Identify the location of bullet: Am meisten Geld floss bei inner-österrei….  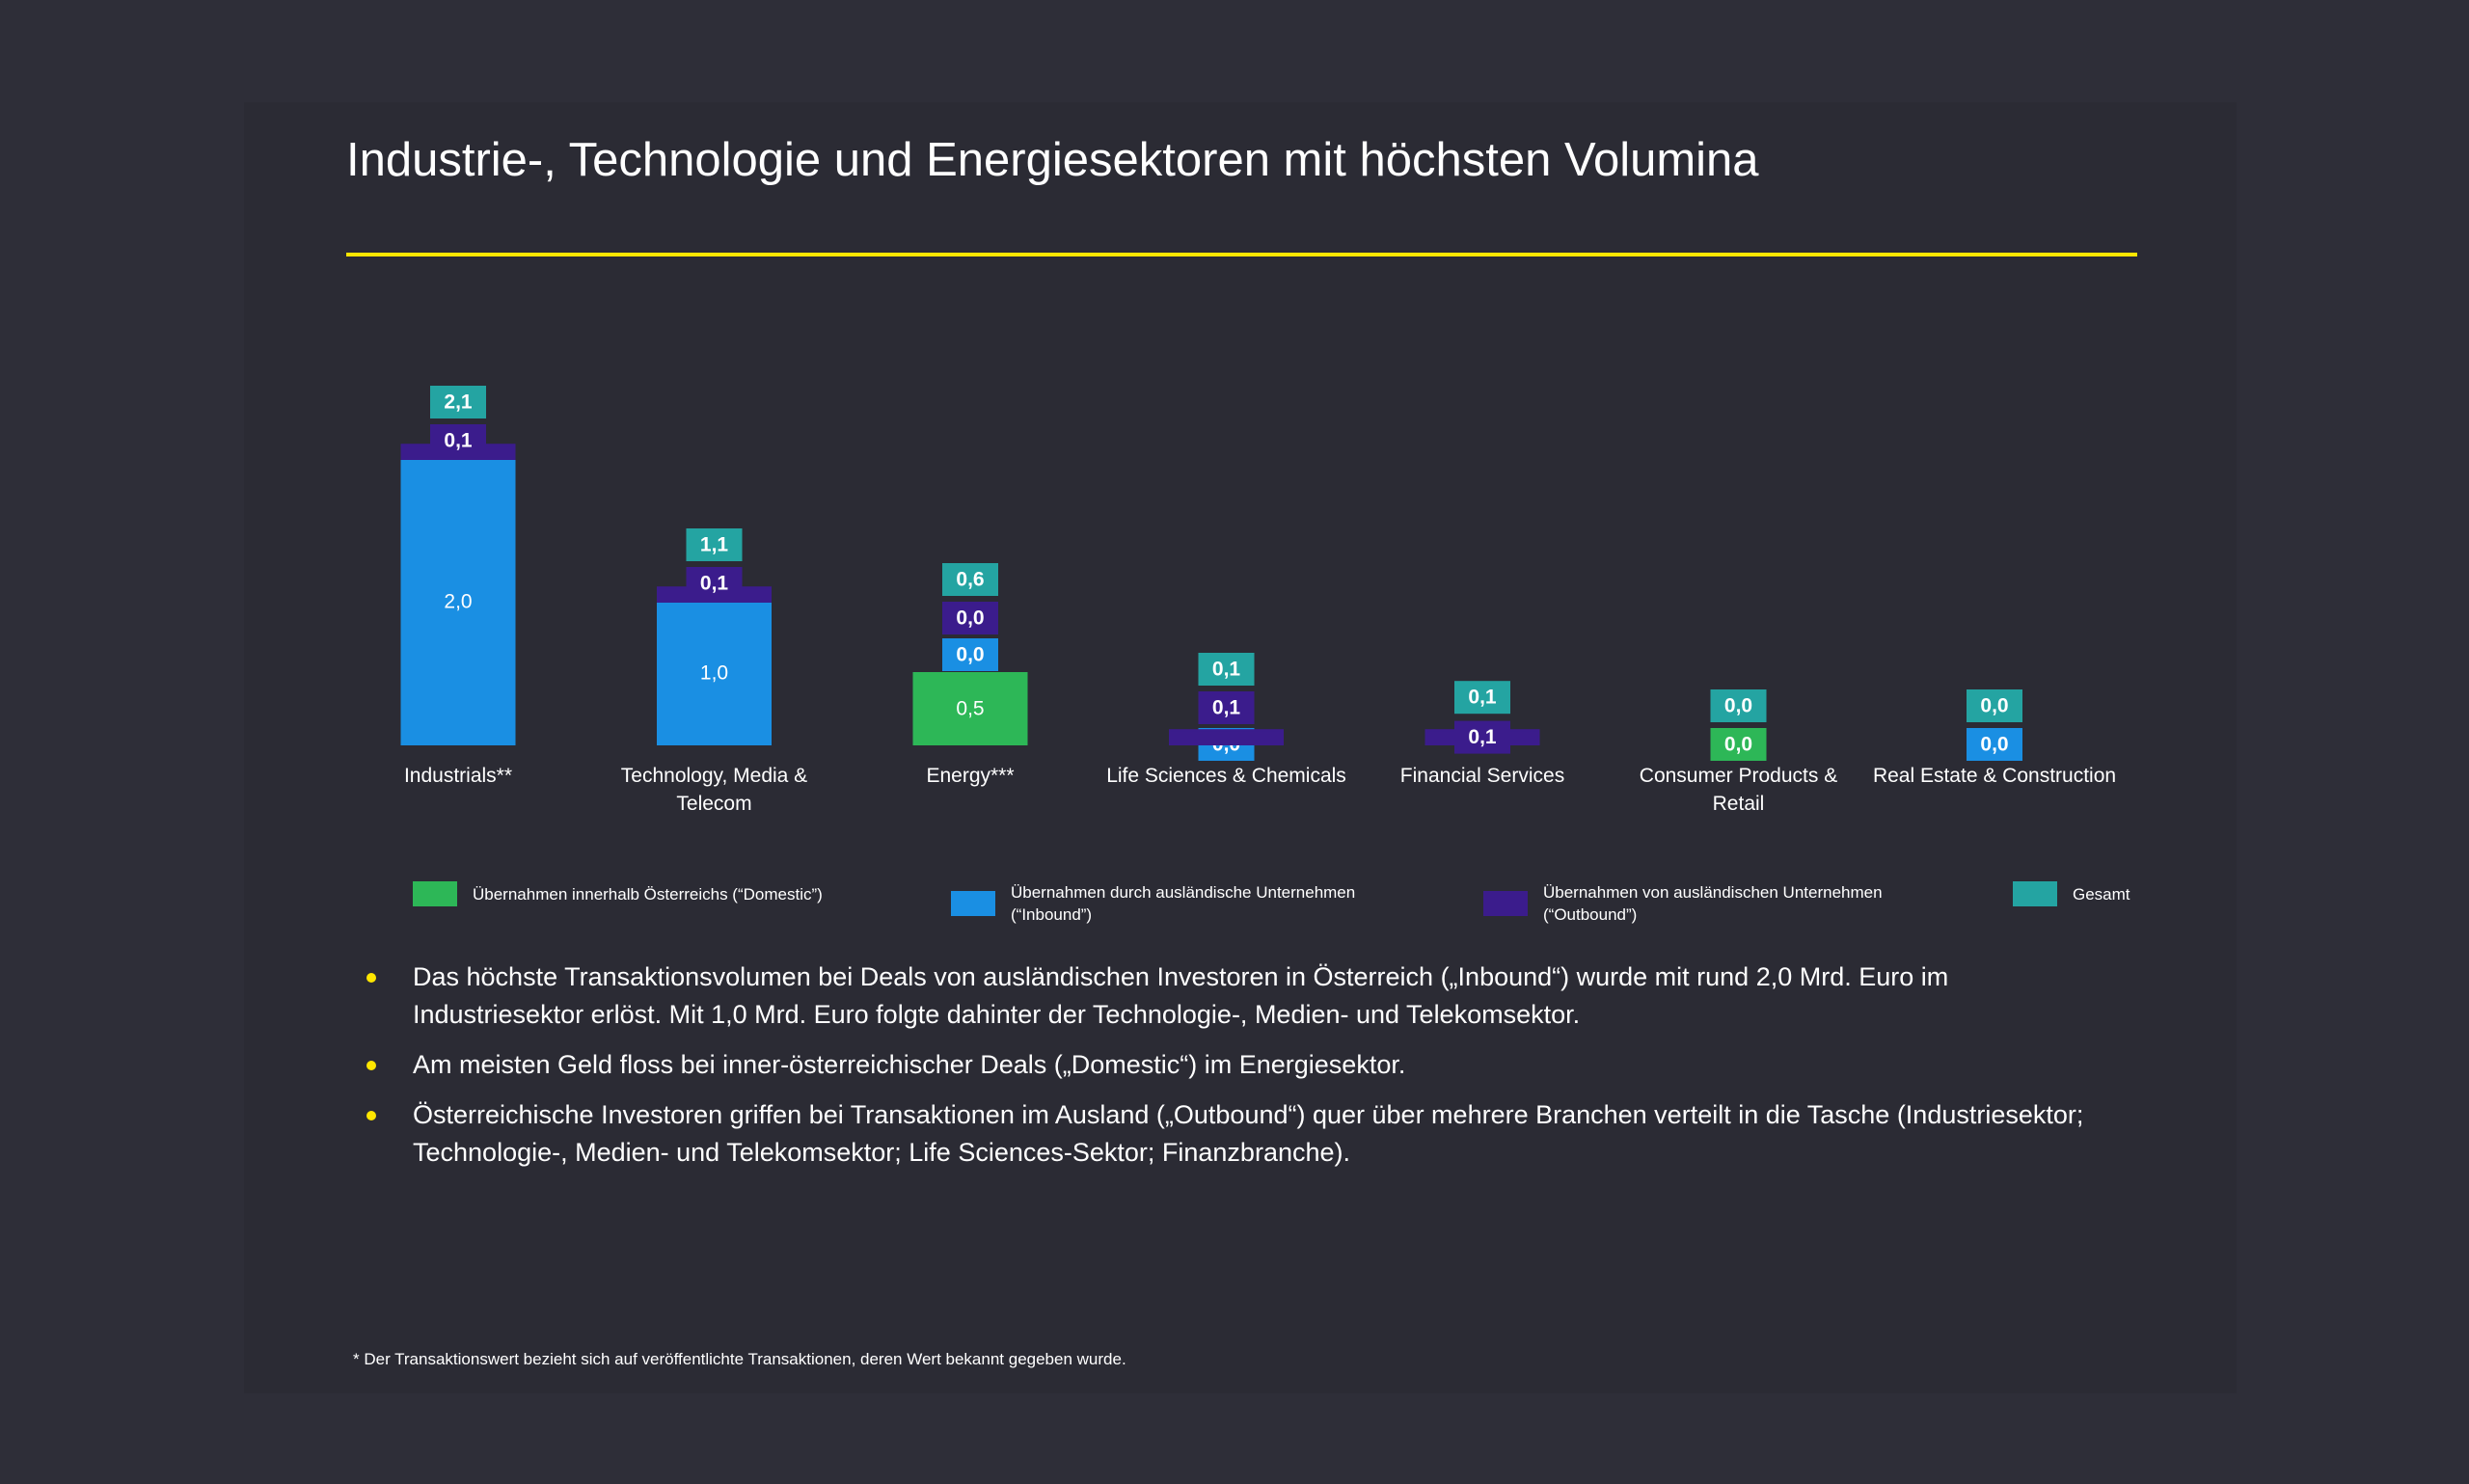
(1244, 1065).